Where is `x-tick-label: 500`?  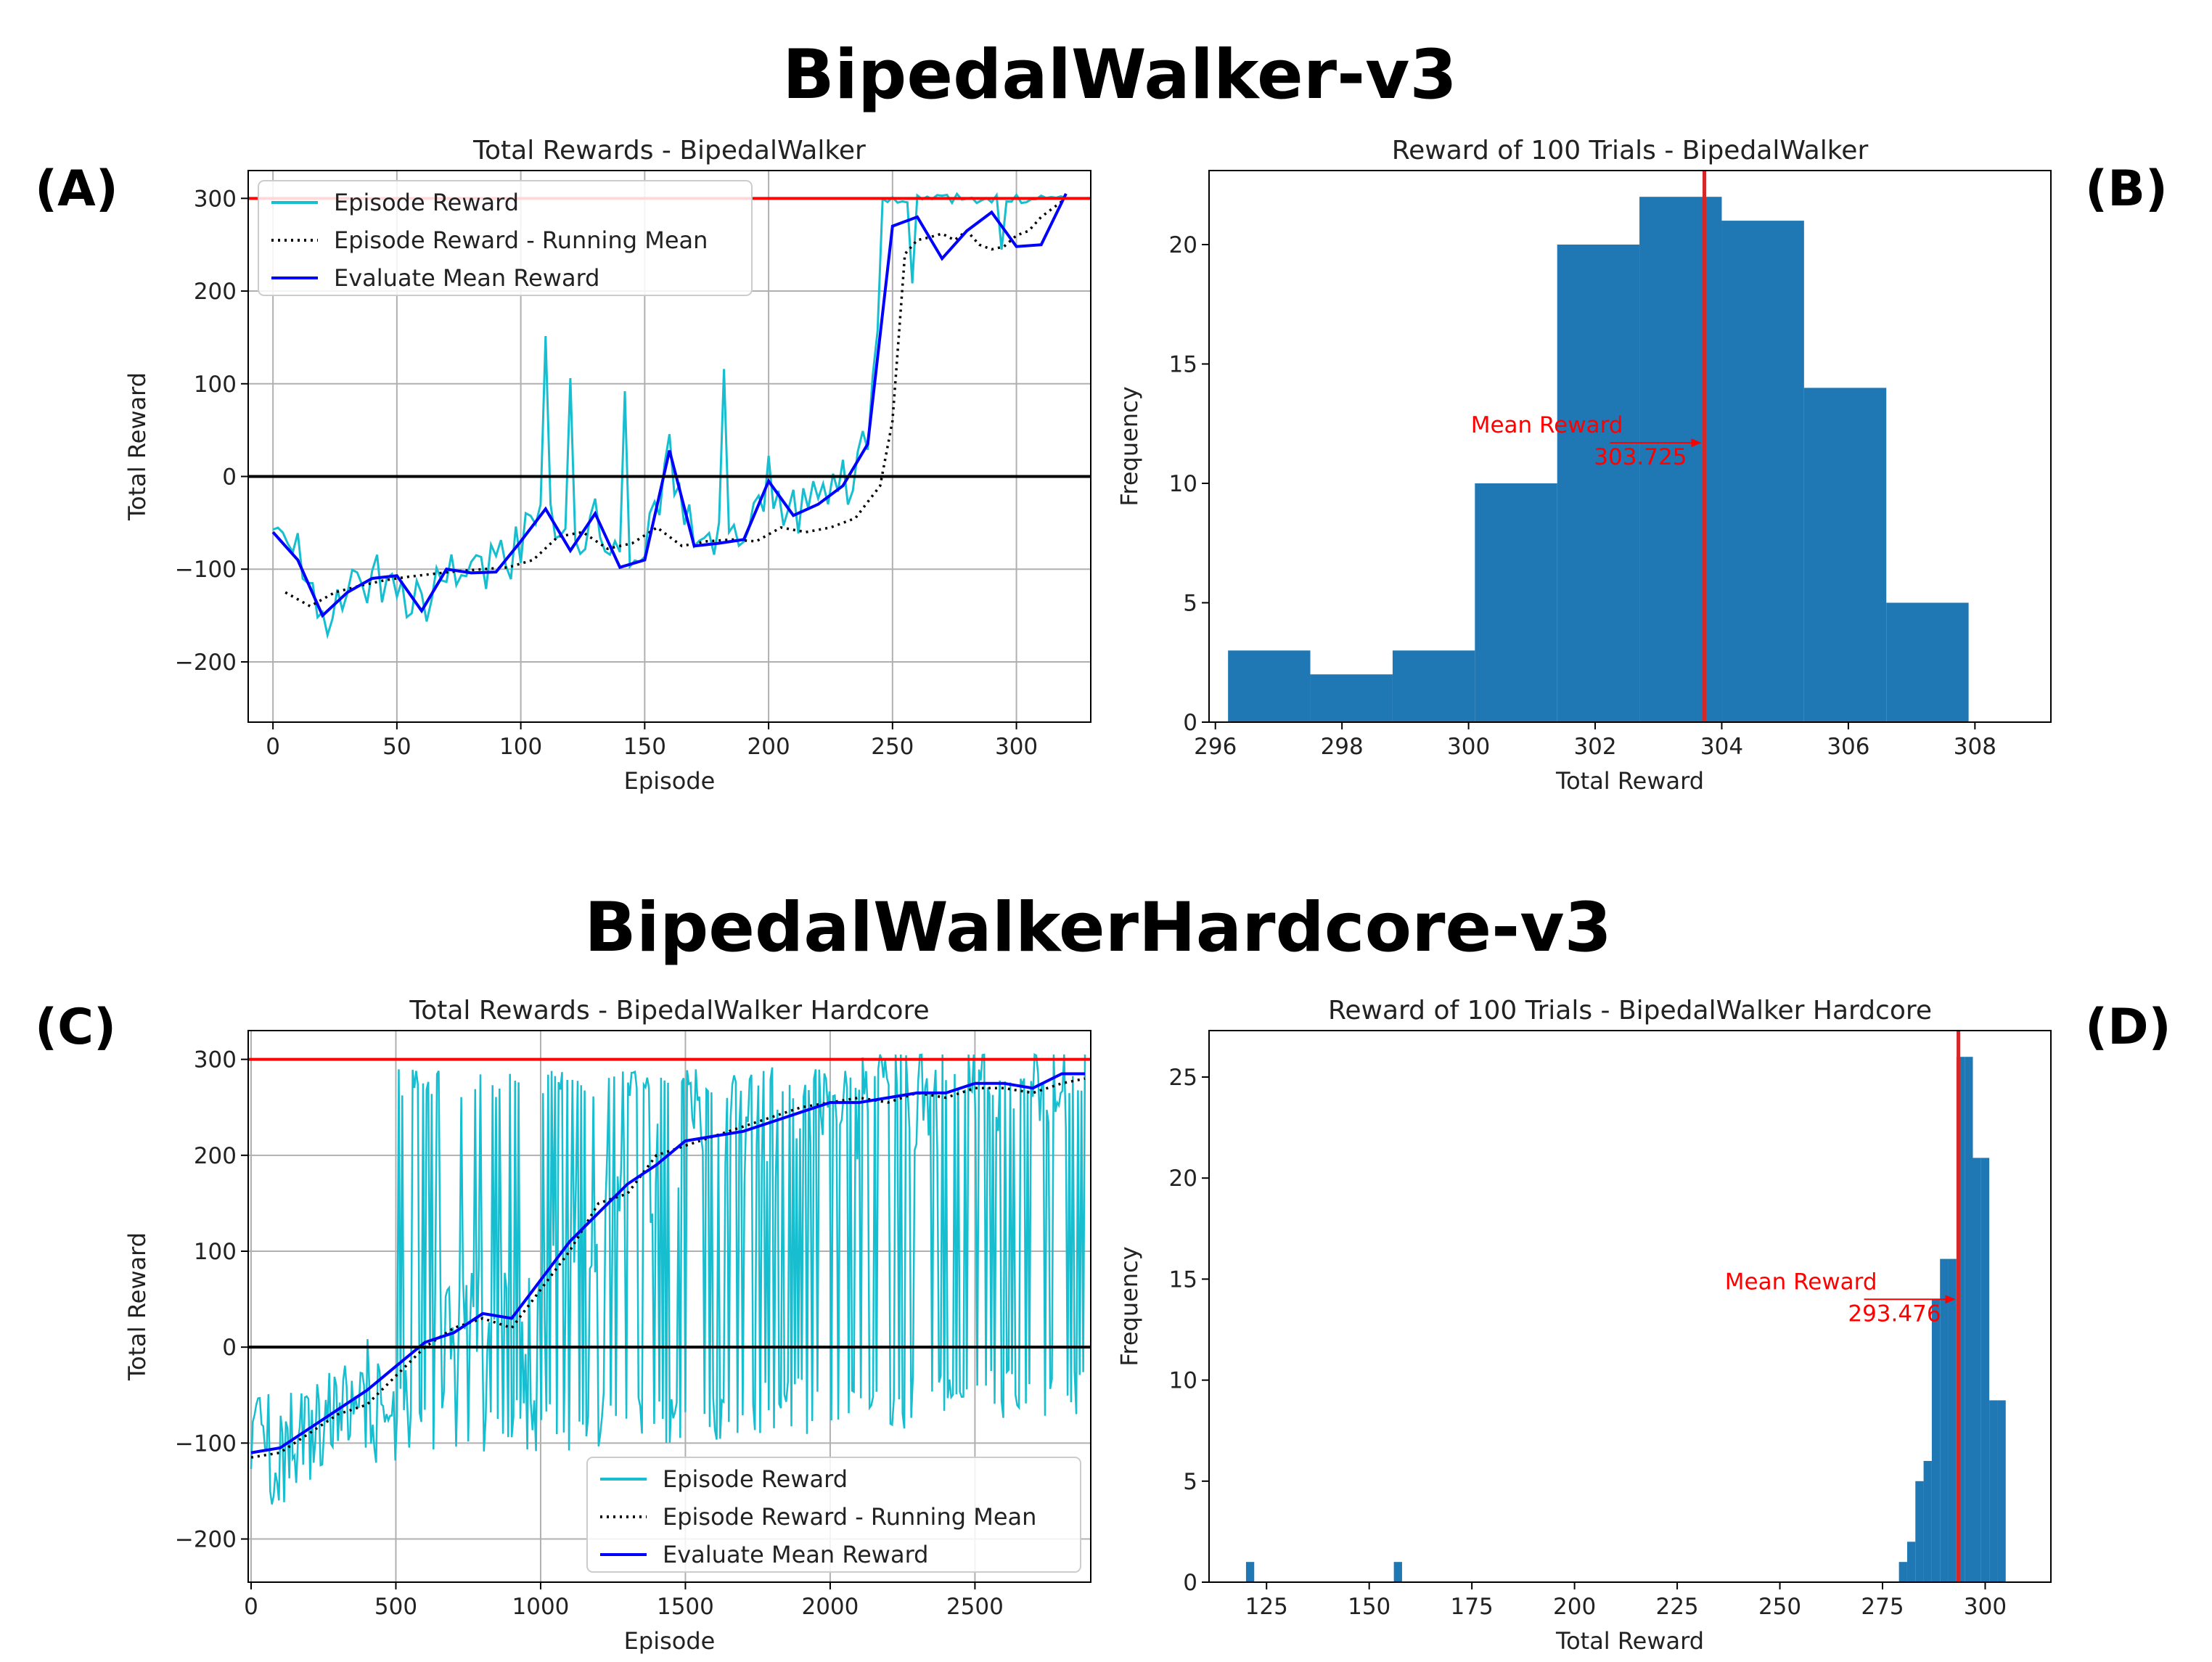
x-tick-label: 500 is located at coordinates (395, 1607).